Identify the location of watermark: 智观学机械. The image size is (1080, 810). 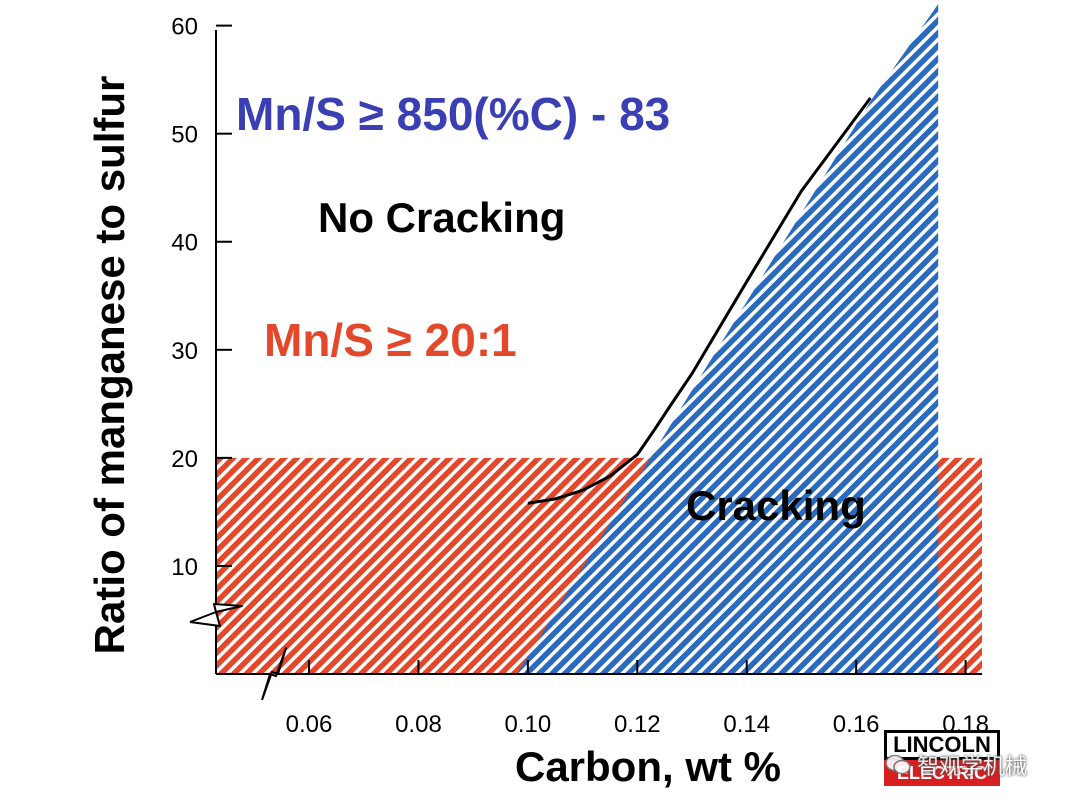
(956, 765).